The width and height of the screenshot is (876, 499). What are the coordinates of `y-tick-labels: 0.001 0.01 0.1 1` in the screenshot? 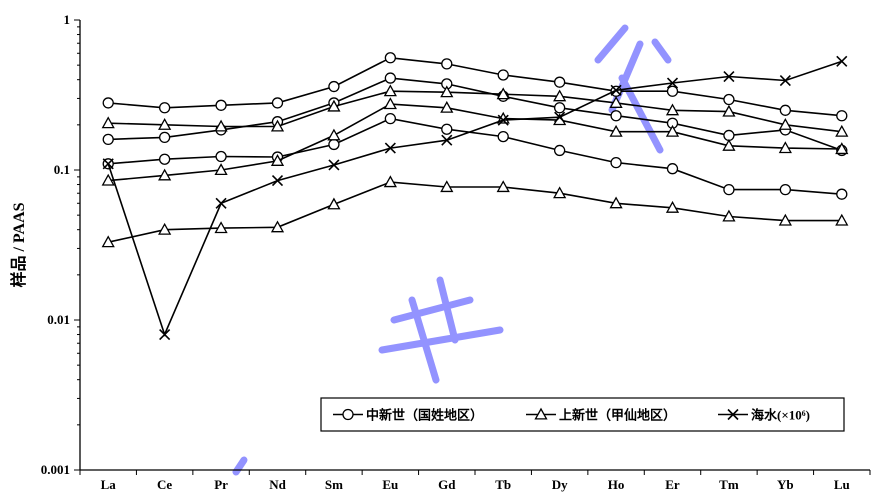 It's located at (55, 244).